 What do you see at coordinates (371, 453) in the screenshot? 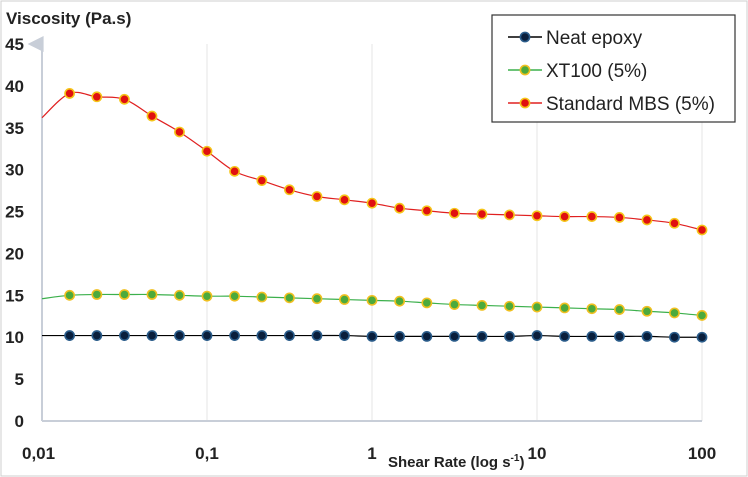
I see `x-tick-2: 1` at bounding box center [371, 453].